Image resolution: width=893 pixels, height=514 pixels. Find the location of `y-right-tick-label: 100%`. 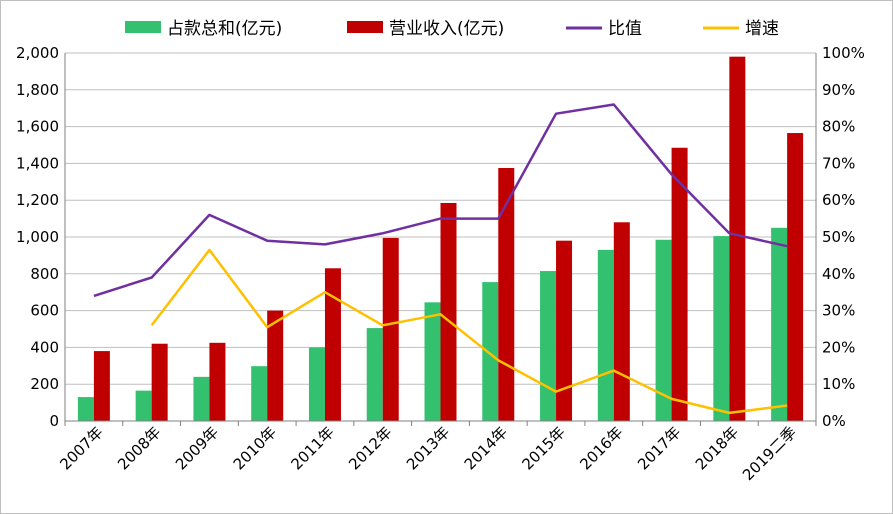

y-right-tick-label: 100% is located at coordinates (843, 53).